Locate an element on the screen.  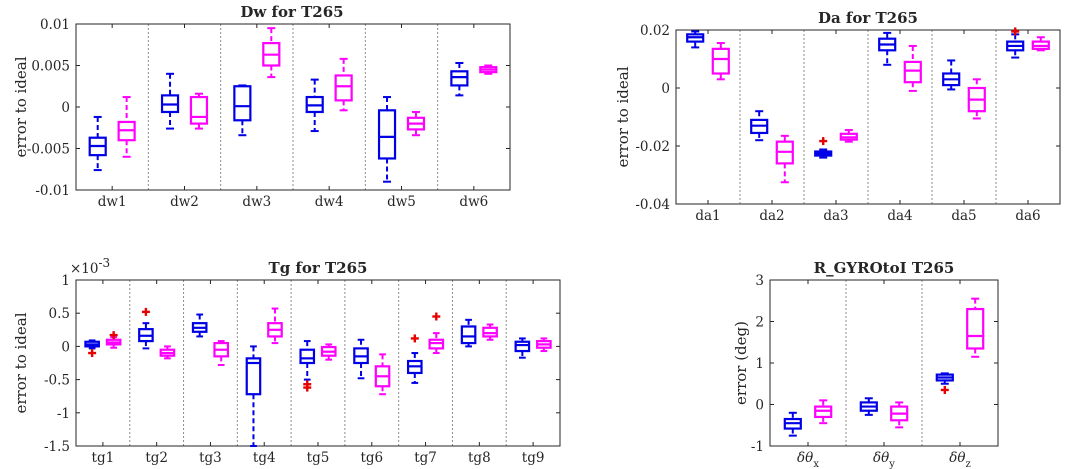
x-tick-label: tg1 is located at coordinates (103, 458).